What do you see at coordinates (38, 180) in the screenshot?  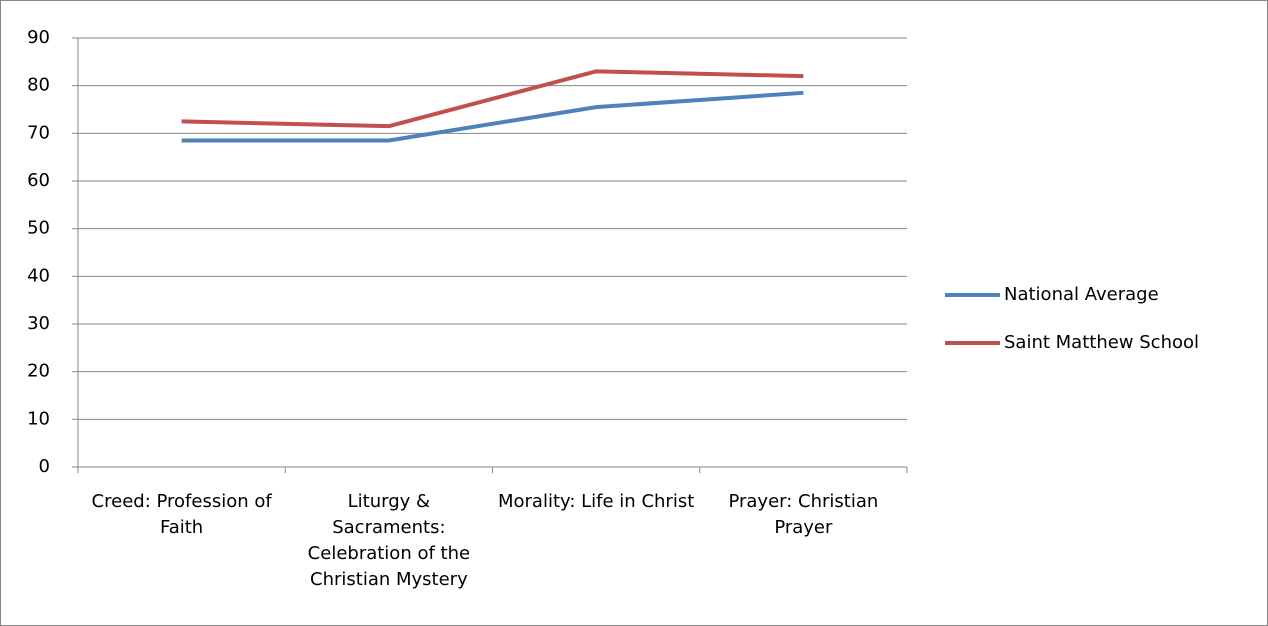 I see `y-tick-label: 60` at bounding box center [38, 180].